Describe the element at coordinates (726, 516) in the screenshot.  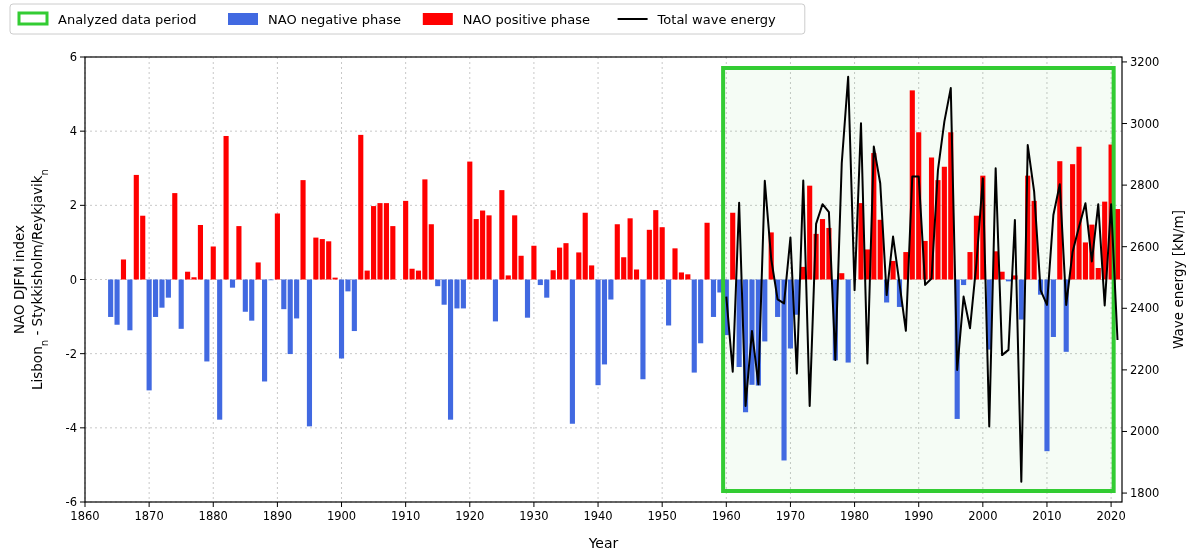
I see `x-tick-label: 1960` at that location.